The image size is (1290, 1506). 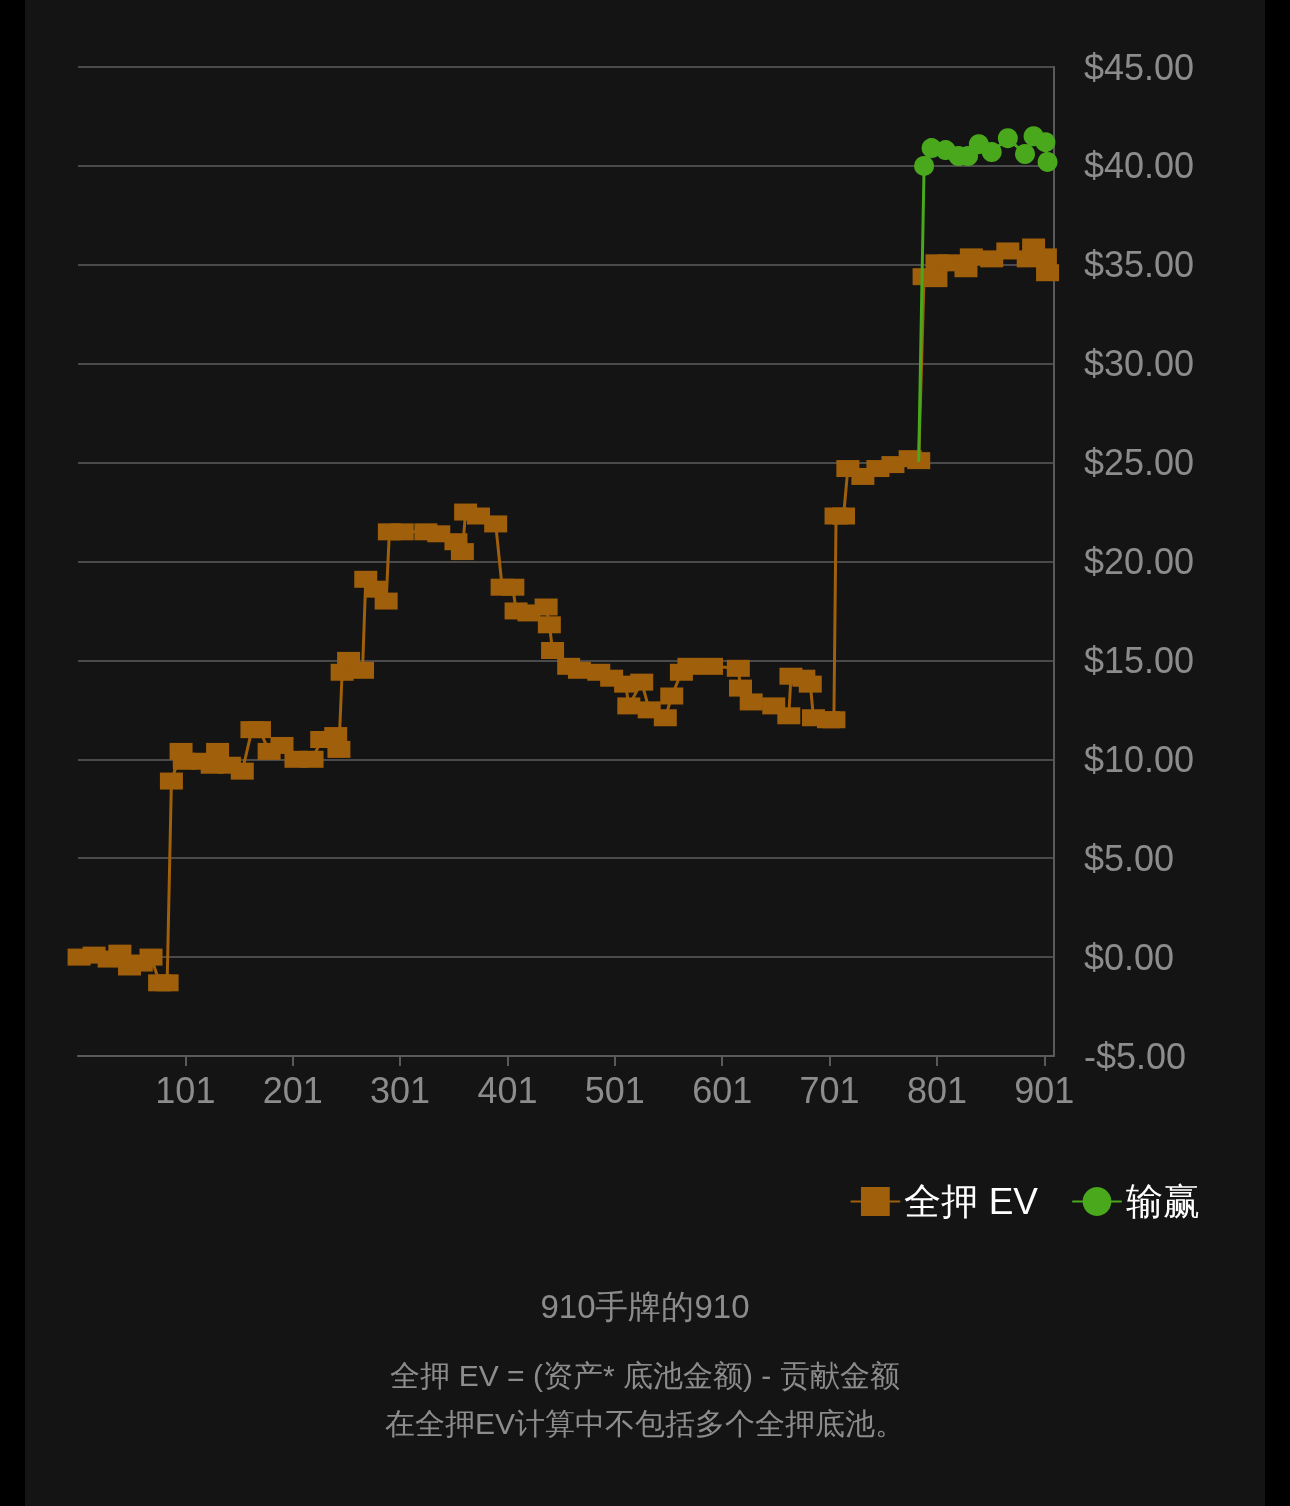 I want to click on y-tick-label: -$5.00, so click(x=1135, y=1056).